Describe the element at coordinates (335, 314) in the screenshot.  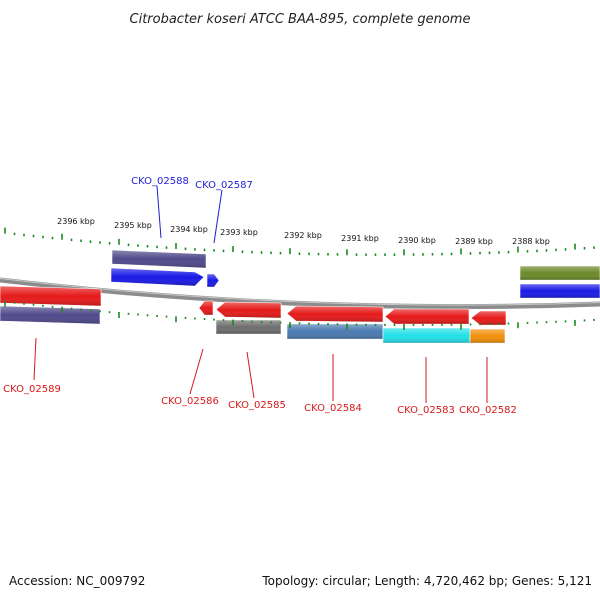
I see `cds-02584-shading` at that location.